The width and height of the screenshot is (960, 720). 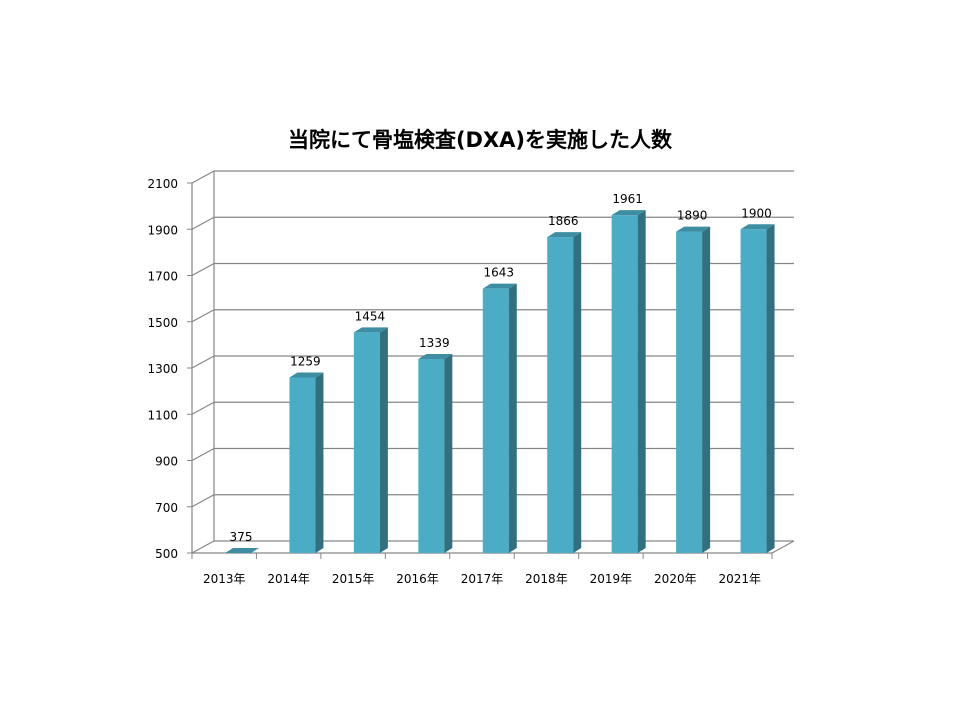 I want to click on floor-edge, so click(x=783, y=547).